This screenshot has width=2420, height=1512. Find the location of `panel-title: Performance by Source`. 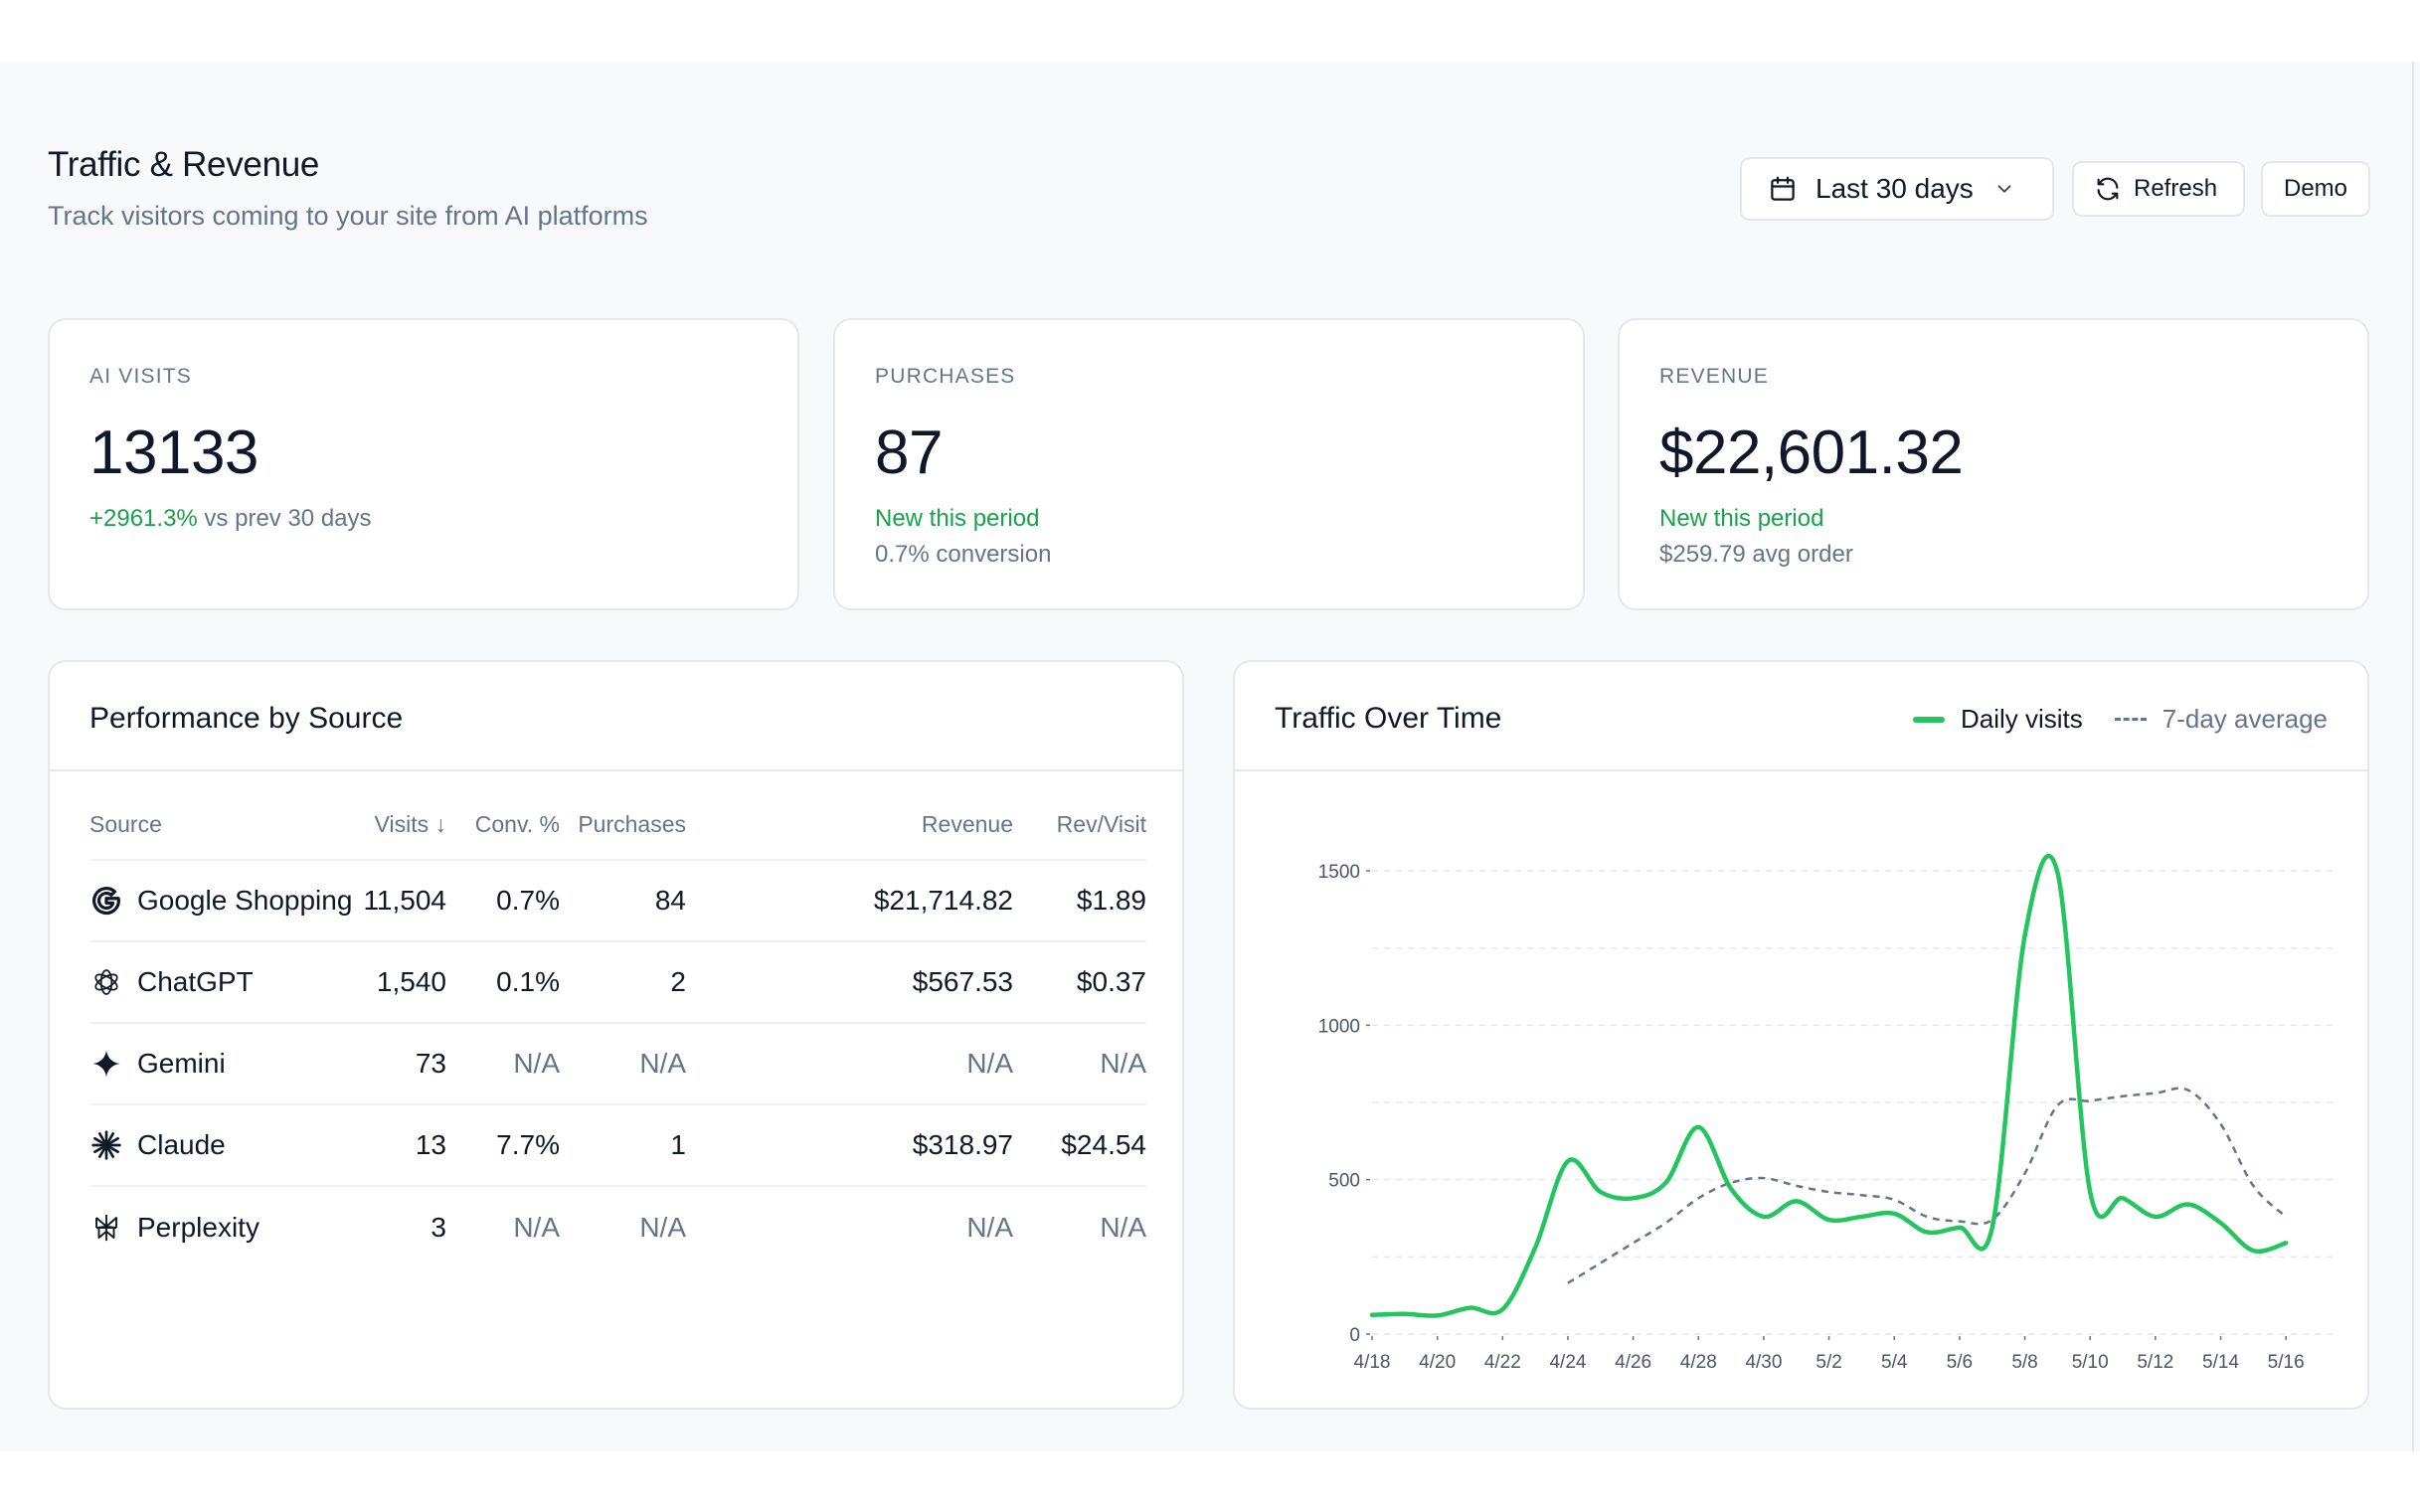

panel-title: Performance by Source is located at coordinates (246, 718).